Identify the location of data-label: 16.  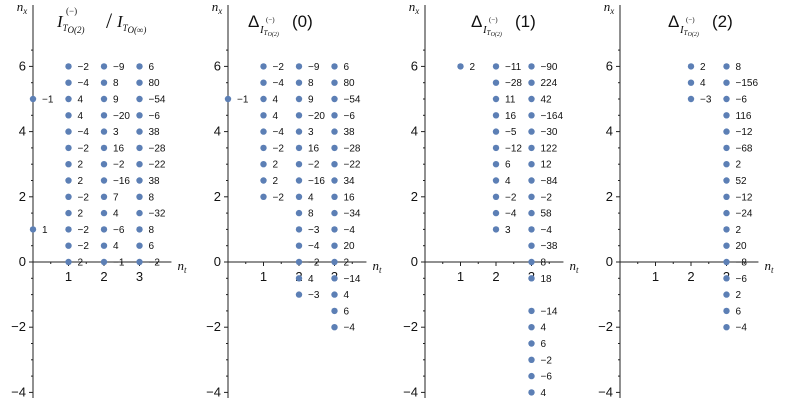
(511, 116).